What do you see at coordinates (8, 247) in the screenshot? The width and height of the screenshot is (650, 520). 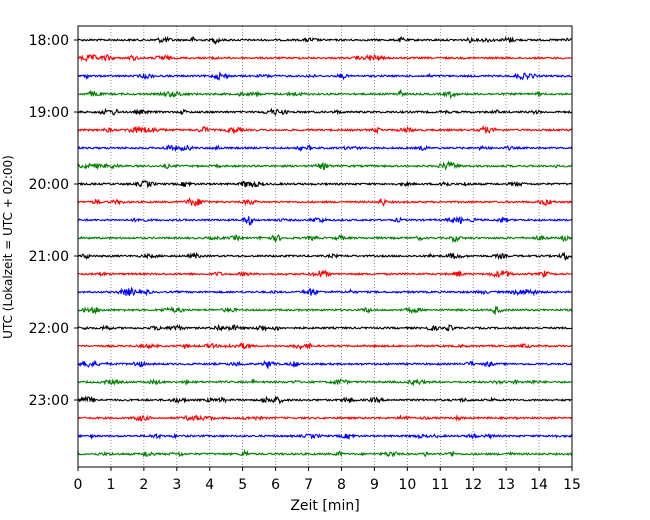 I see `y-axis-label: UTC (Lokalzeit = UTC + 02:00)` at bounding box center [8, 247].